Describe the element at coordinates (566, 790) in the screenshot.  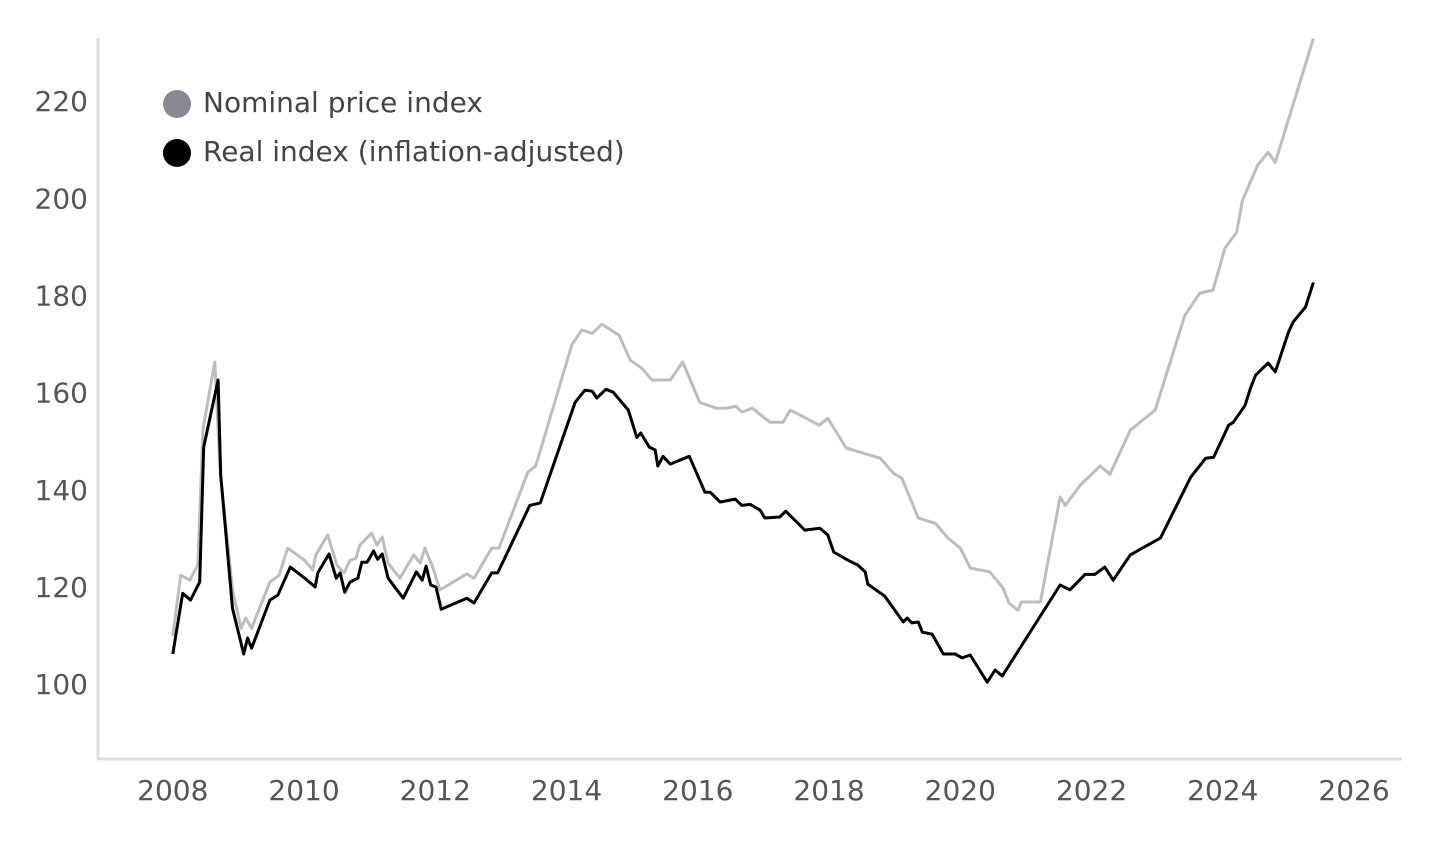
I see `x-tick-label: 2014` at that location.